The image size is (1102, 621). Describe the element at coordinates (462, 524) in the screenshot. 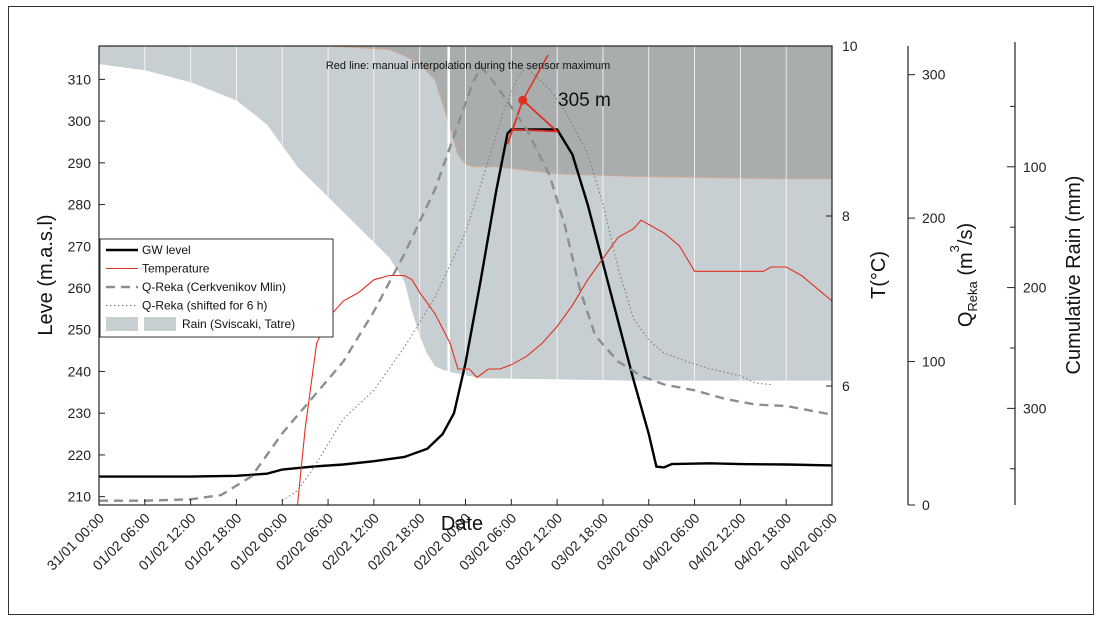

I see `x-axis-title: Date` at that location.